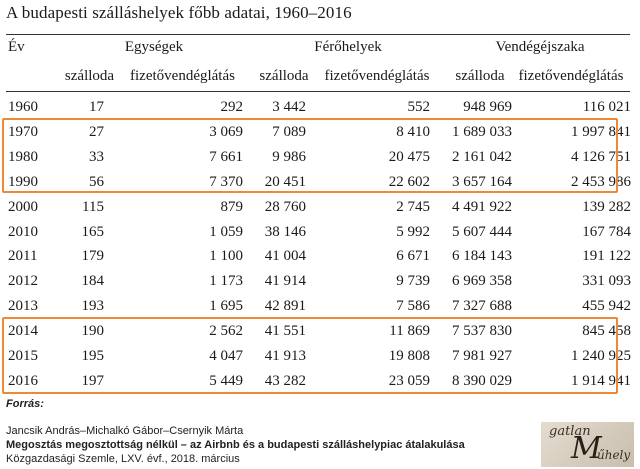 This screenshot has height=469, width=640. What do you see at coordinates (285, 207) in the screenshot?
I see `table-cell: 28 760` at bounding box center [285, 207].